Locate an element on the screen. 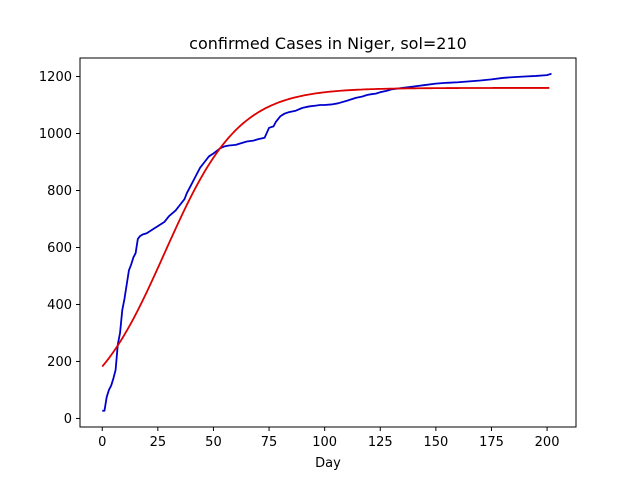 This screenshot has width=640, height=480. x-axis-label: Day is located at coordinates (328, 463).